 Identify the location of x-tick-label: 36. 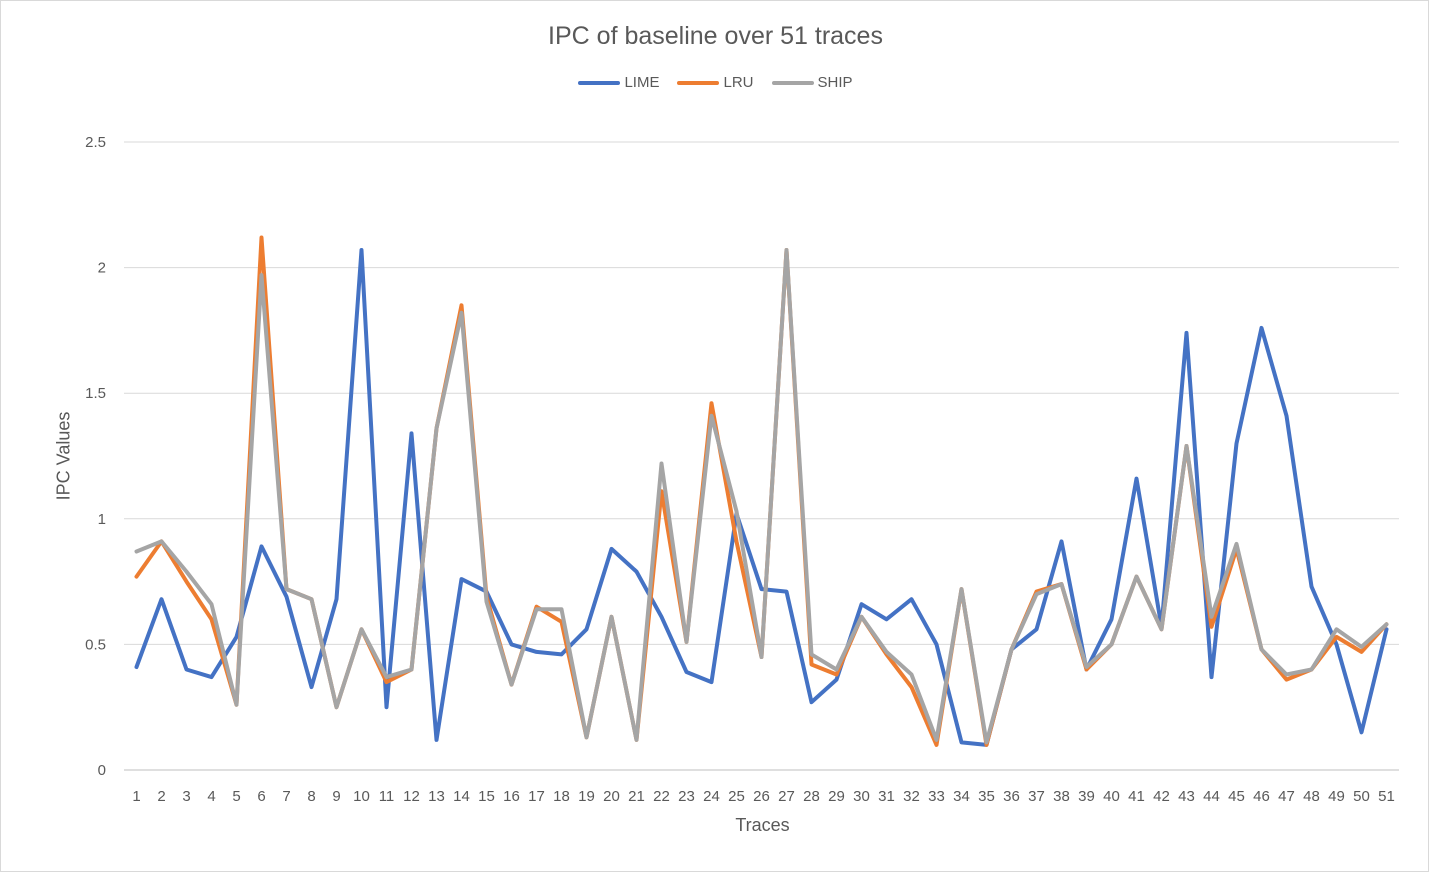
(1011, 796).